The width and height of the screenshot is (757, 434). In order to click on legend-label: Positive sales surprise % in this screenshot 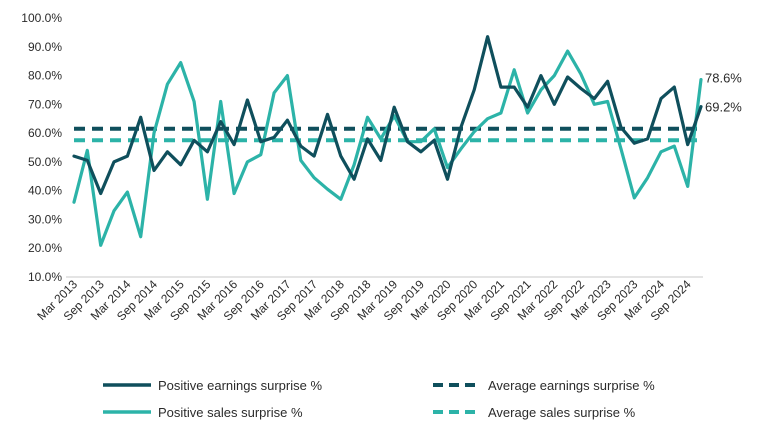, I will do `click(230, 412)`.